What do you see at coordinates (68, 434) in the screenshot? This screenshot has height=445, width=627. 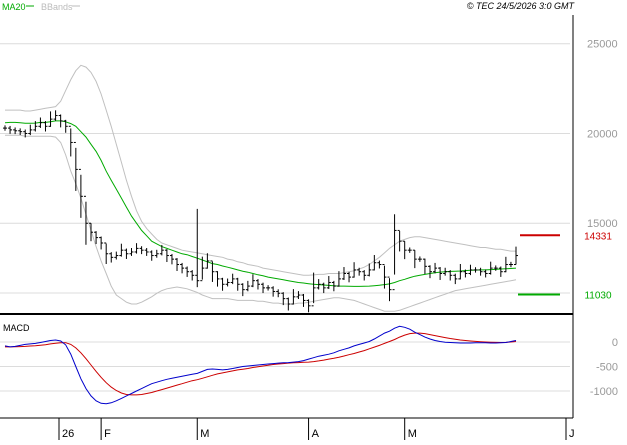 I see `x-axis-tick-label: 26` at bounding box center [68, 434].